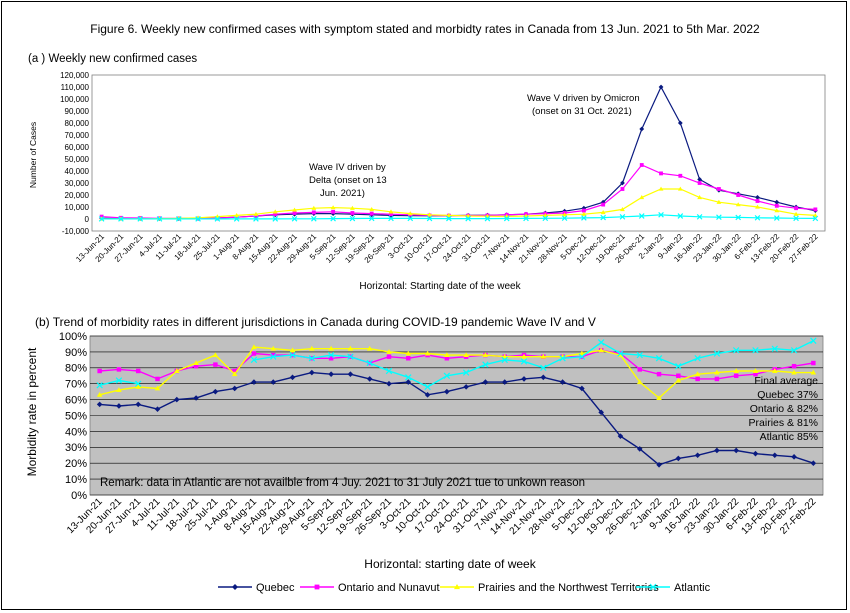 The width and height of the screenshot is (850, 613). What do you see at coordinates (76, 416) in the screenshot?
I see `y-tick-label: 50%` at bounding box center [76, 416].